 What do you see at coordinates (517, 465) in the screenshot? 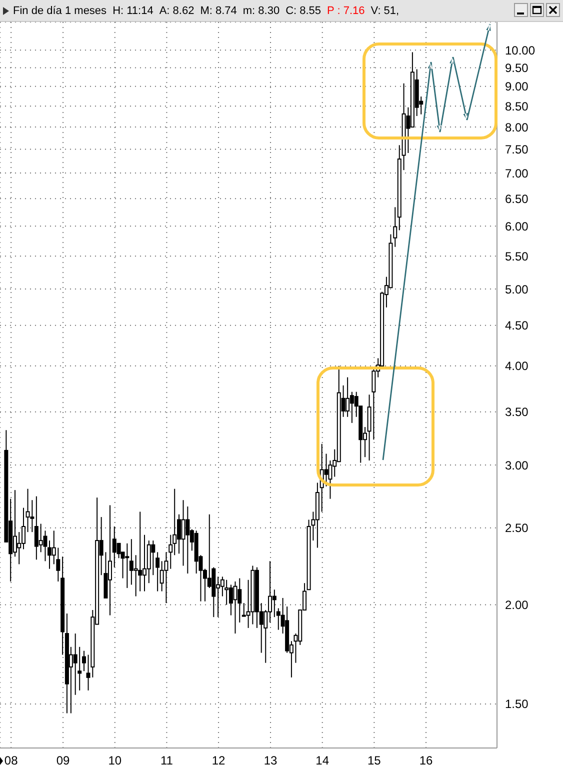
I see `y-tick-label: 3.00` at bounding box center [517, 465].